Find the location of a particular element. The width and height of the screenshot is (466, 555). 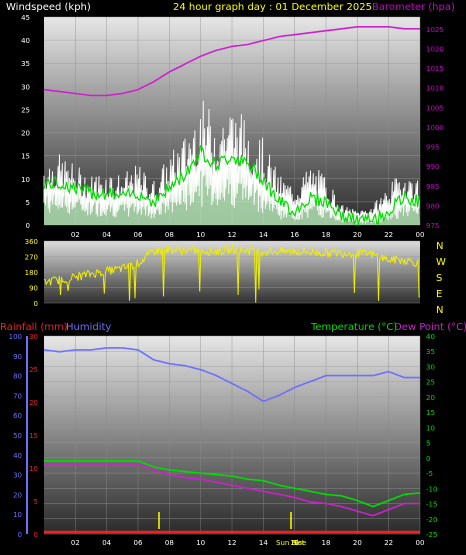

dewpoint-axis-title: Dew Point (°C) is located at coordinates (430, 327).